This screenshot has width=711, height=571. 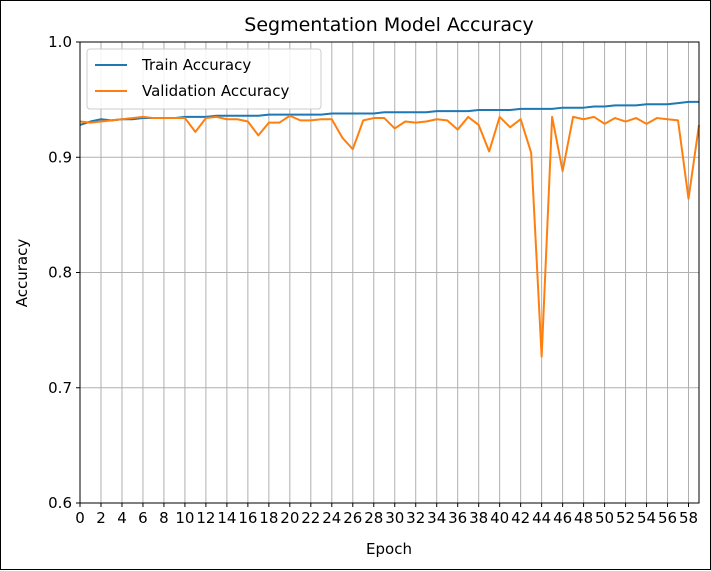 I want to click on x-tick-label: 48, so click(x=583, y=518).